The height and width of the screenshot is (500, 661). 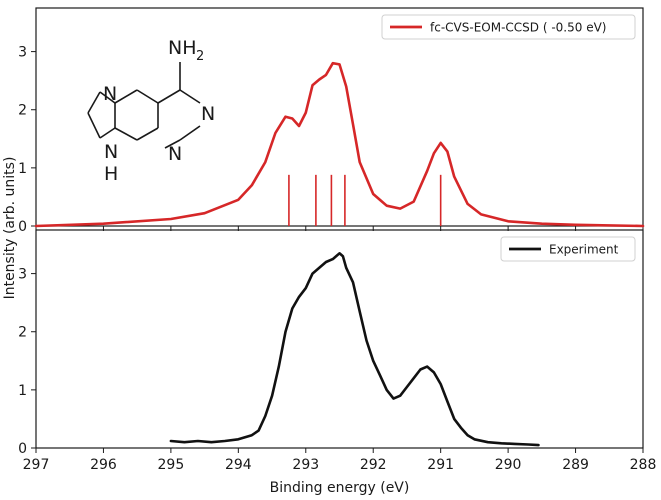 What do you see at coordinates (10, 228) in the screenshot?
I see `y-axis-label: Intensity (arb. units)` at bounding box center [10, 228].